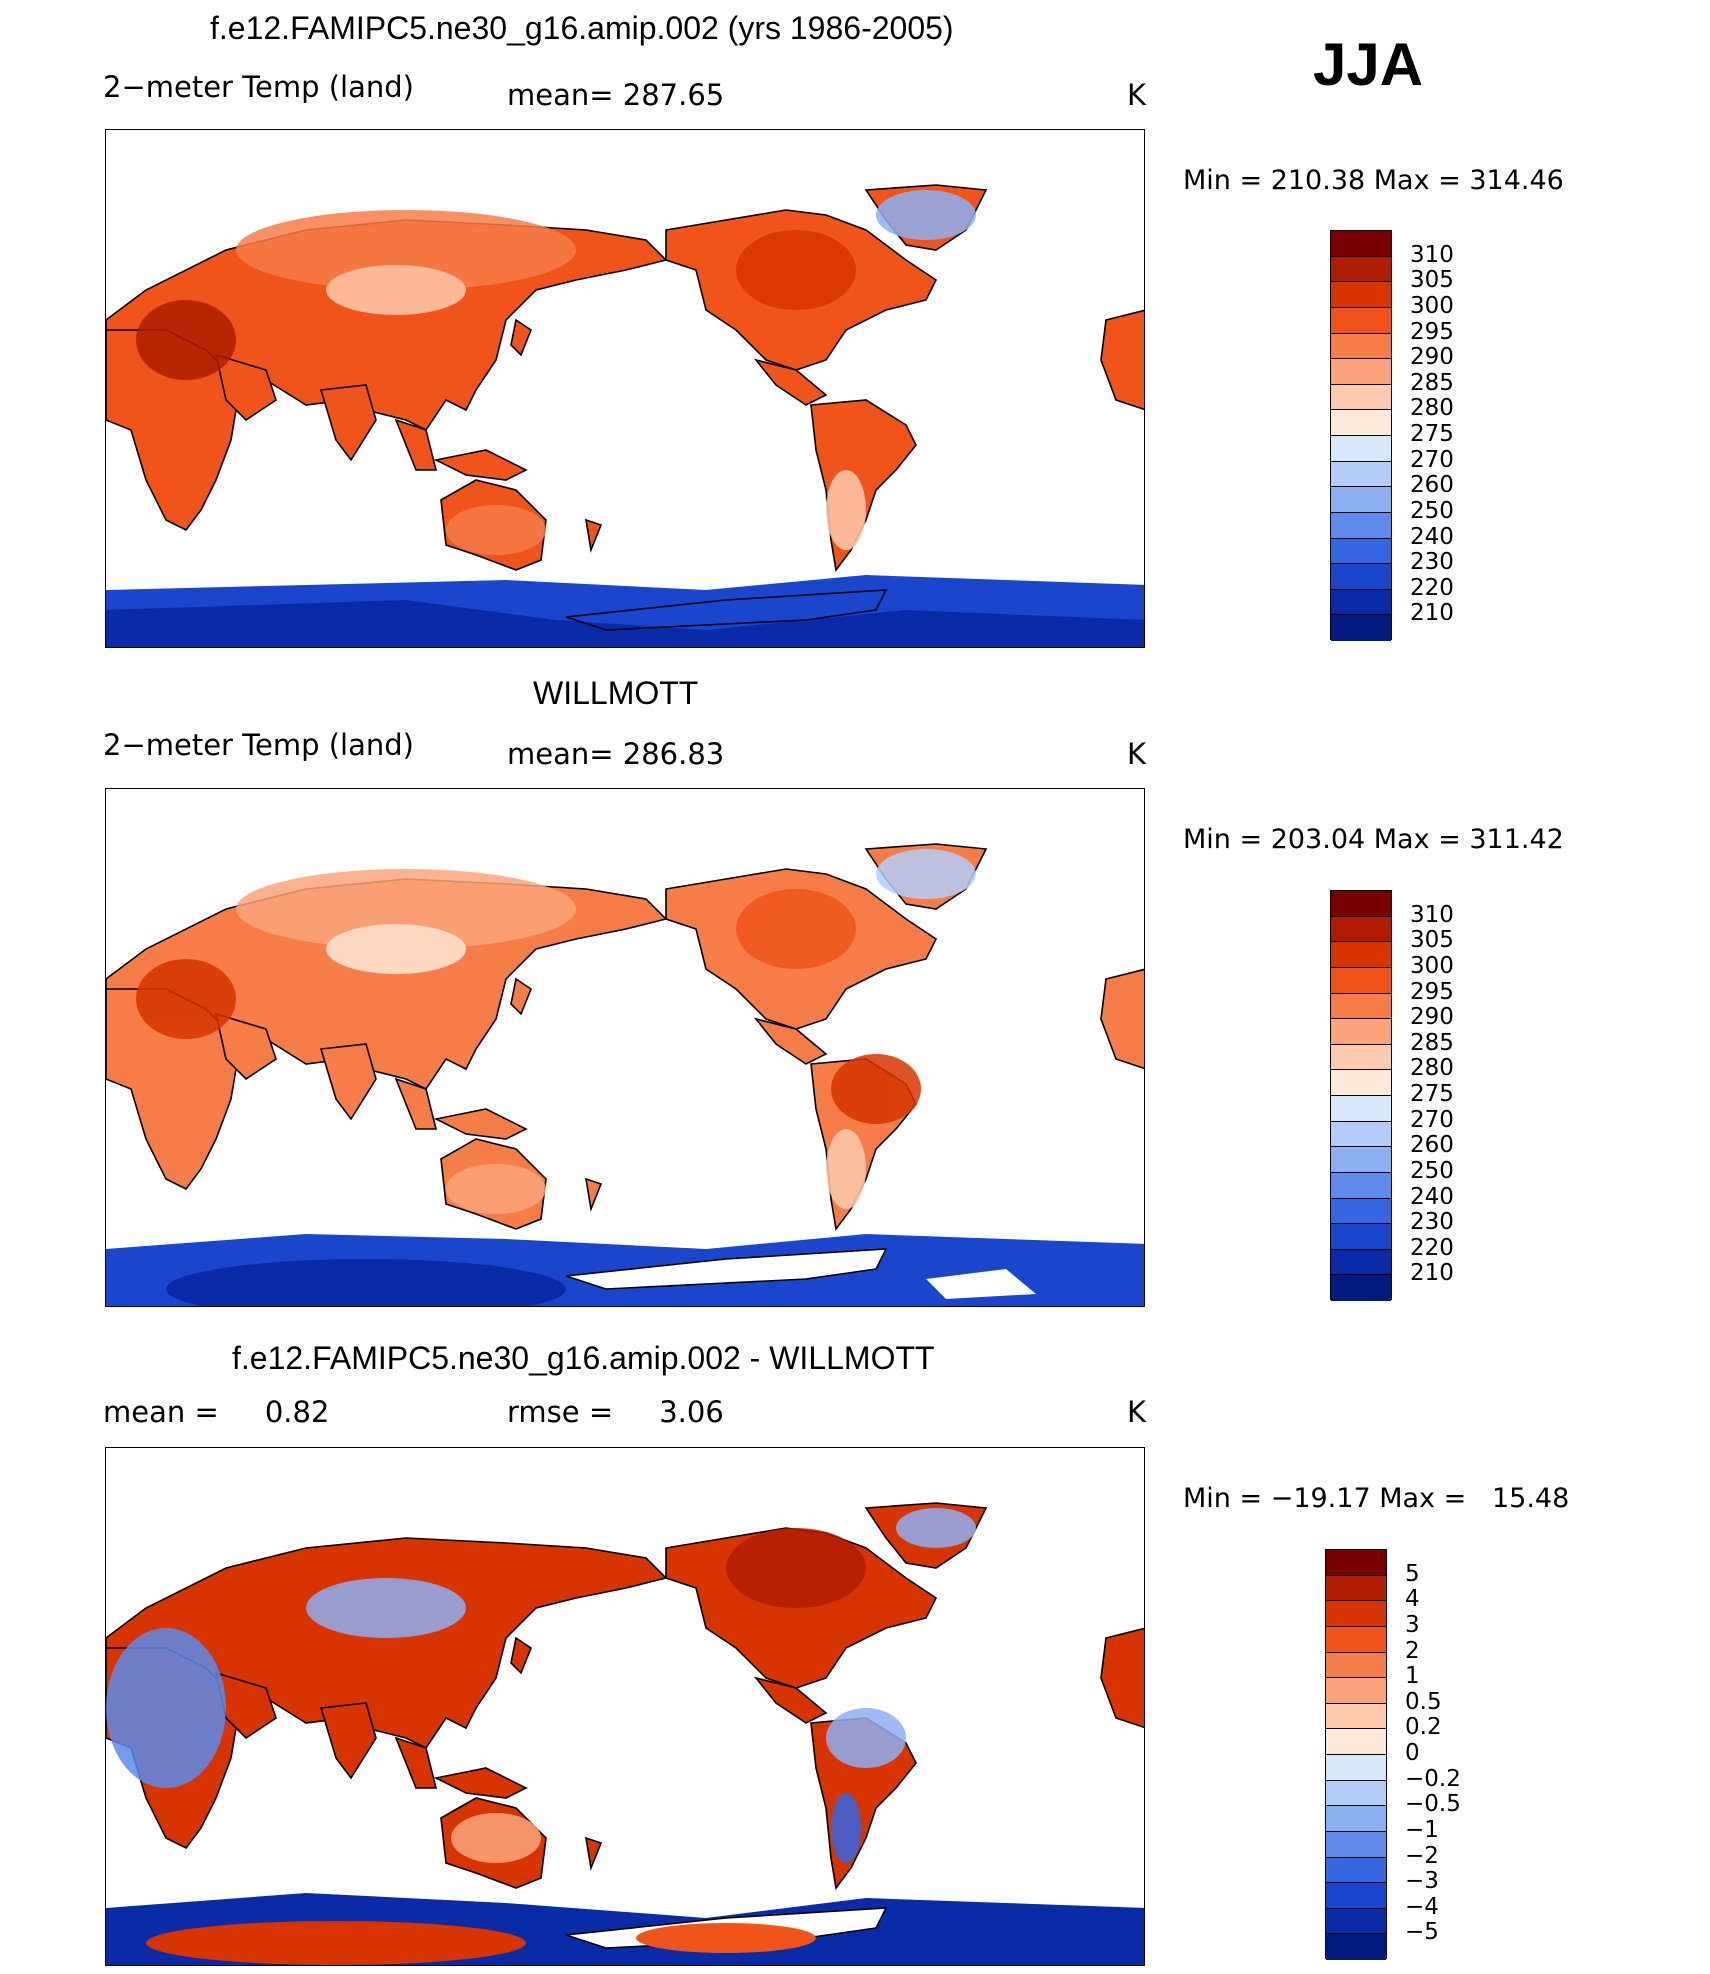 The width and height of the screenshot is (1710, 1974). I want to click on panel-2-units: K, so click(1137, 754).